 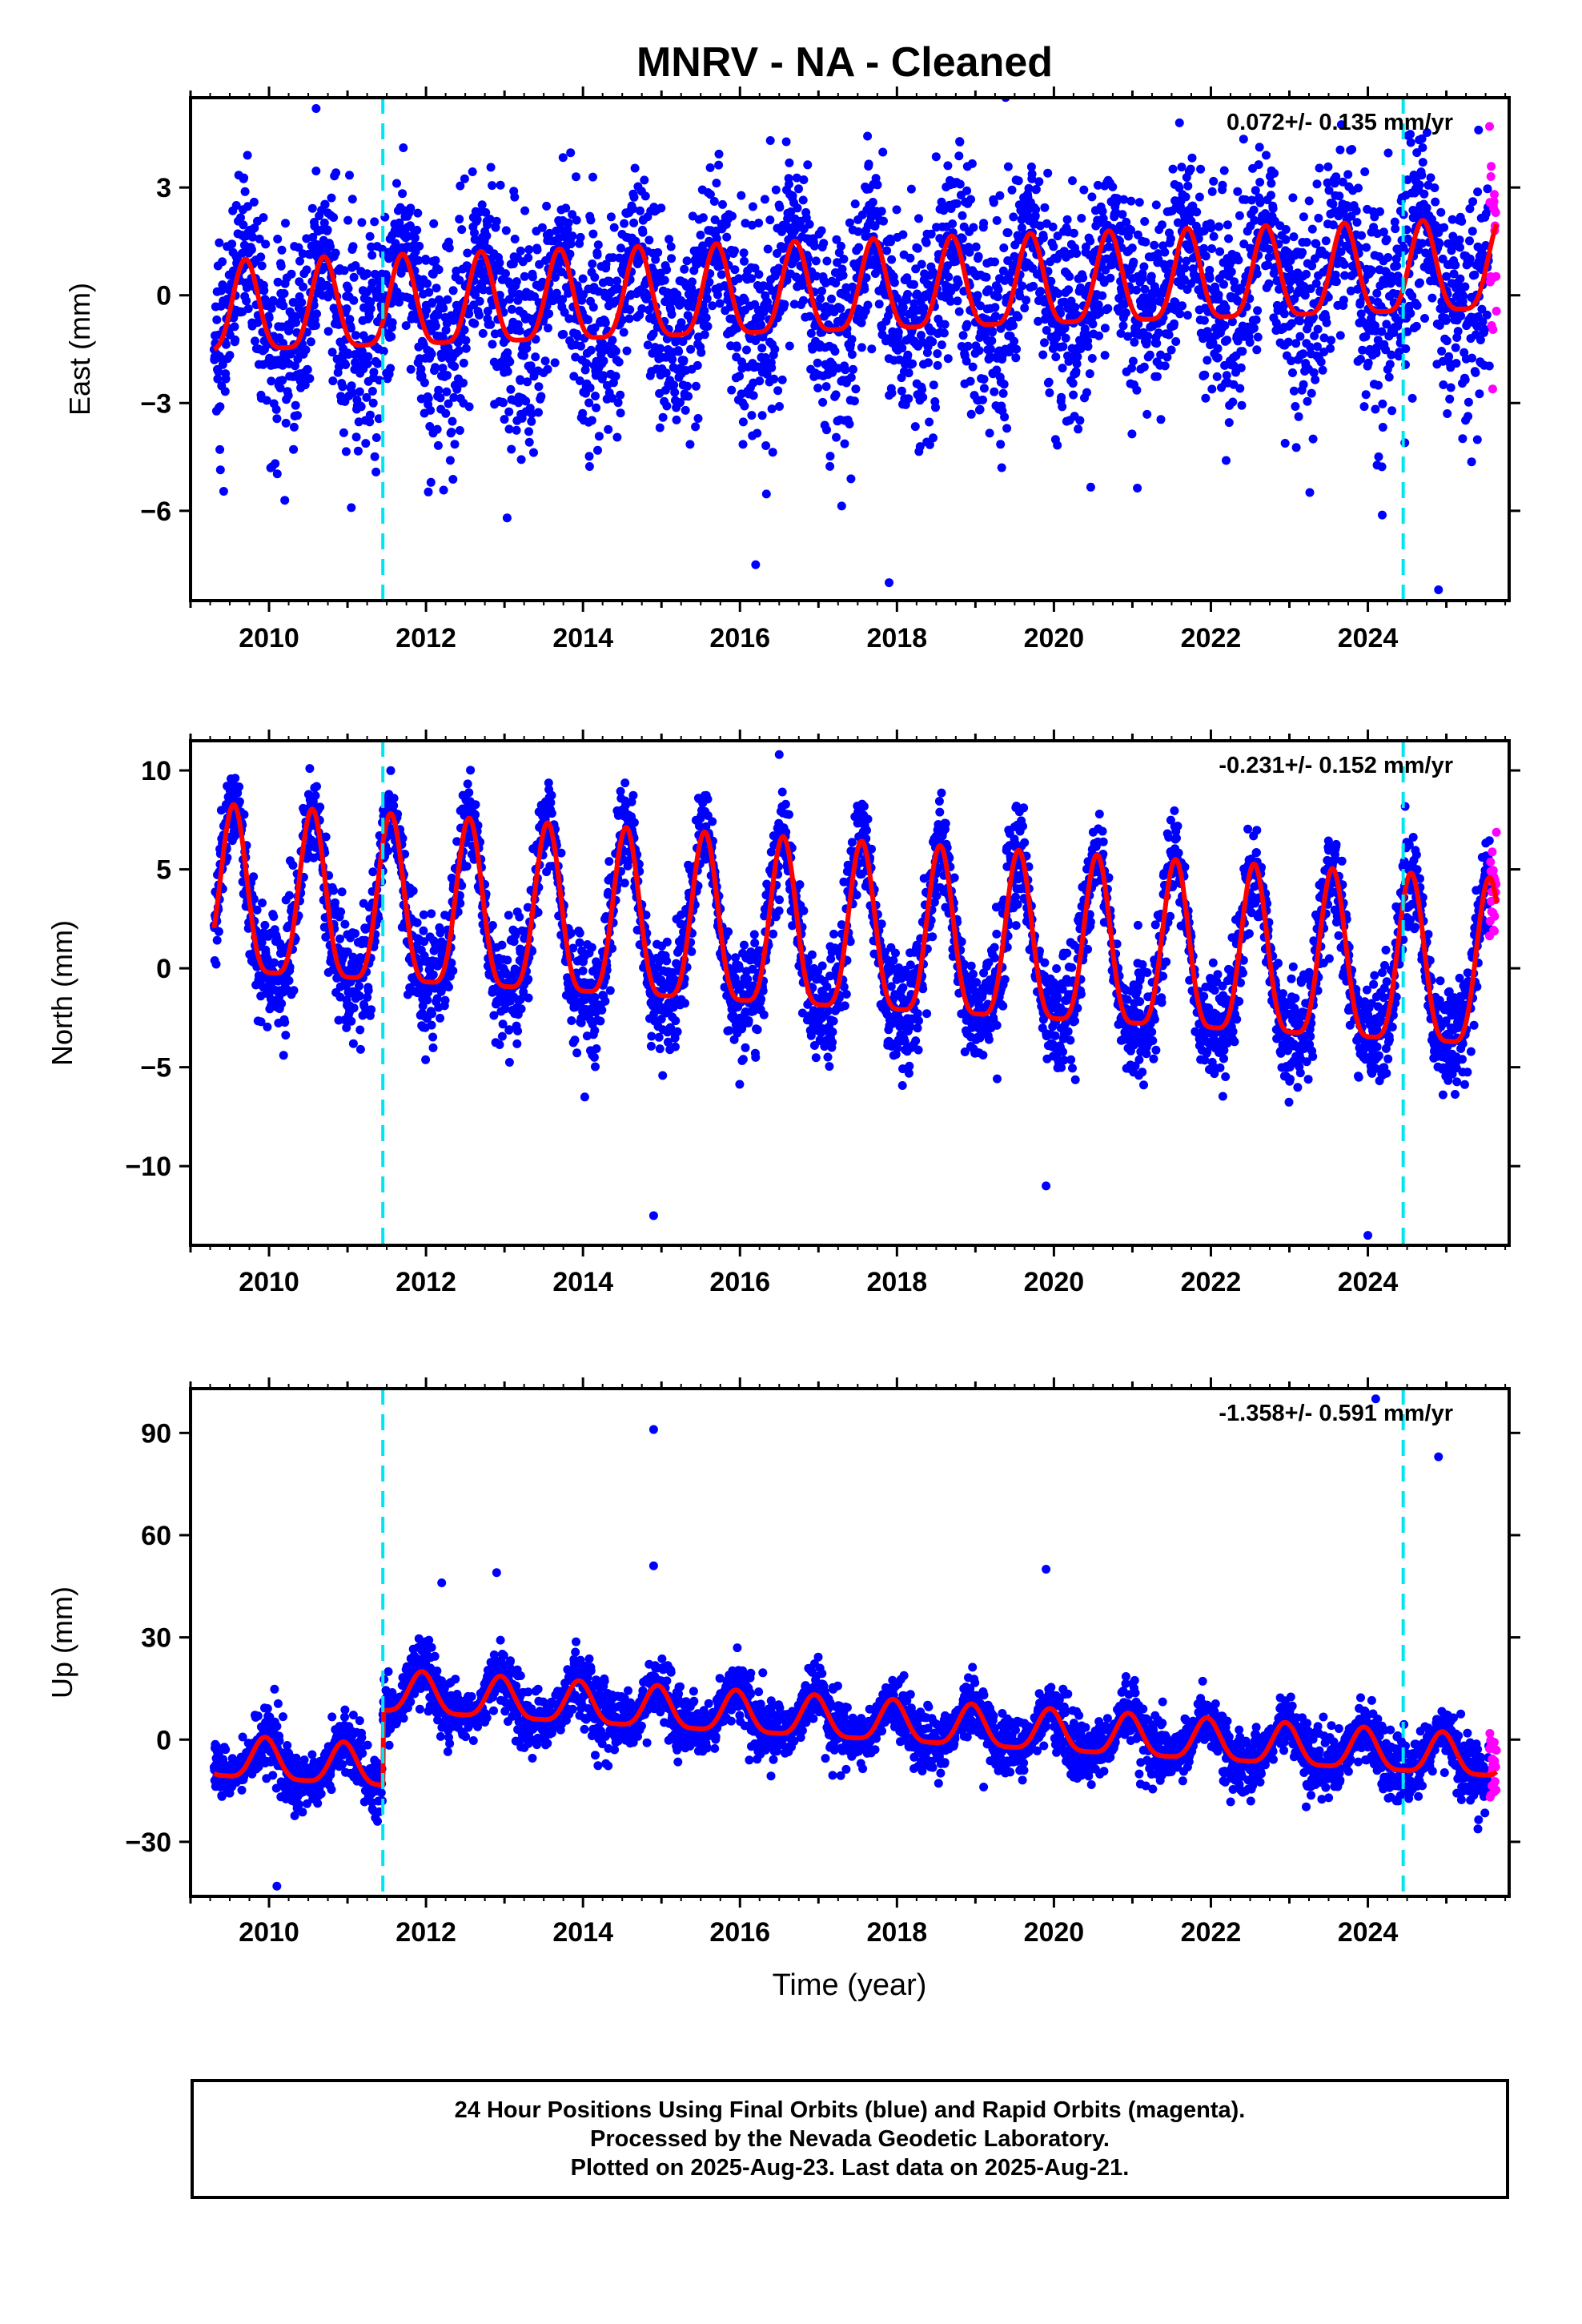 I want to click on east-outlier-point, so click(x=1438, y=590).